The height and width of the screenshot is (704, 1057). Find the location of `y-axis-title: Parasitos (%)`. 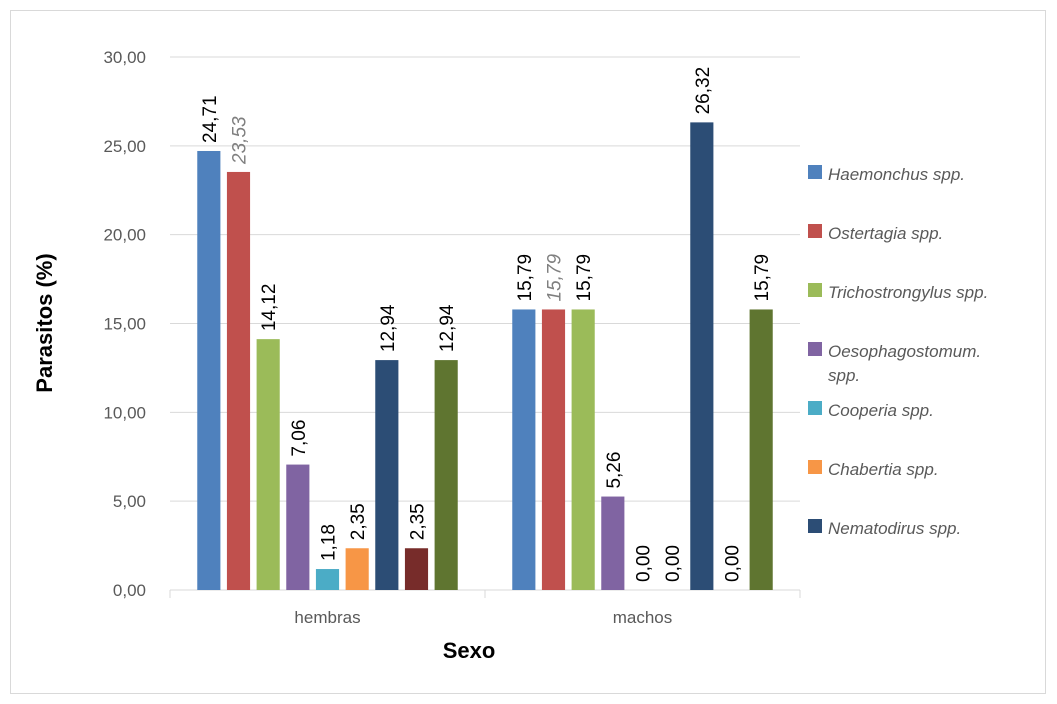

y-axis-title: Parasitos (%) is located at coordinates (44, 322).